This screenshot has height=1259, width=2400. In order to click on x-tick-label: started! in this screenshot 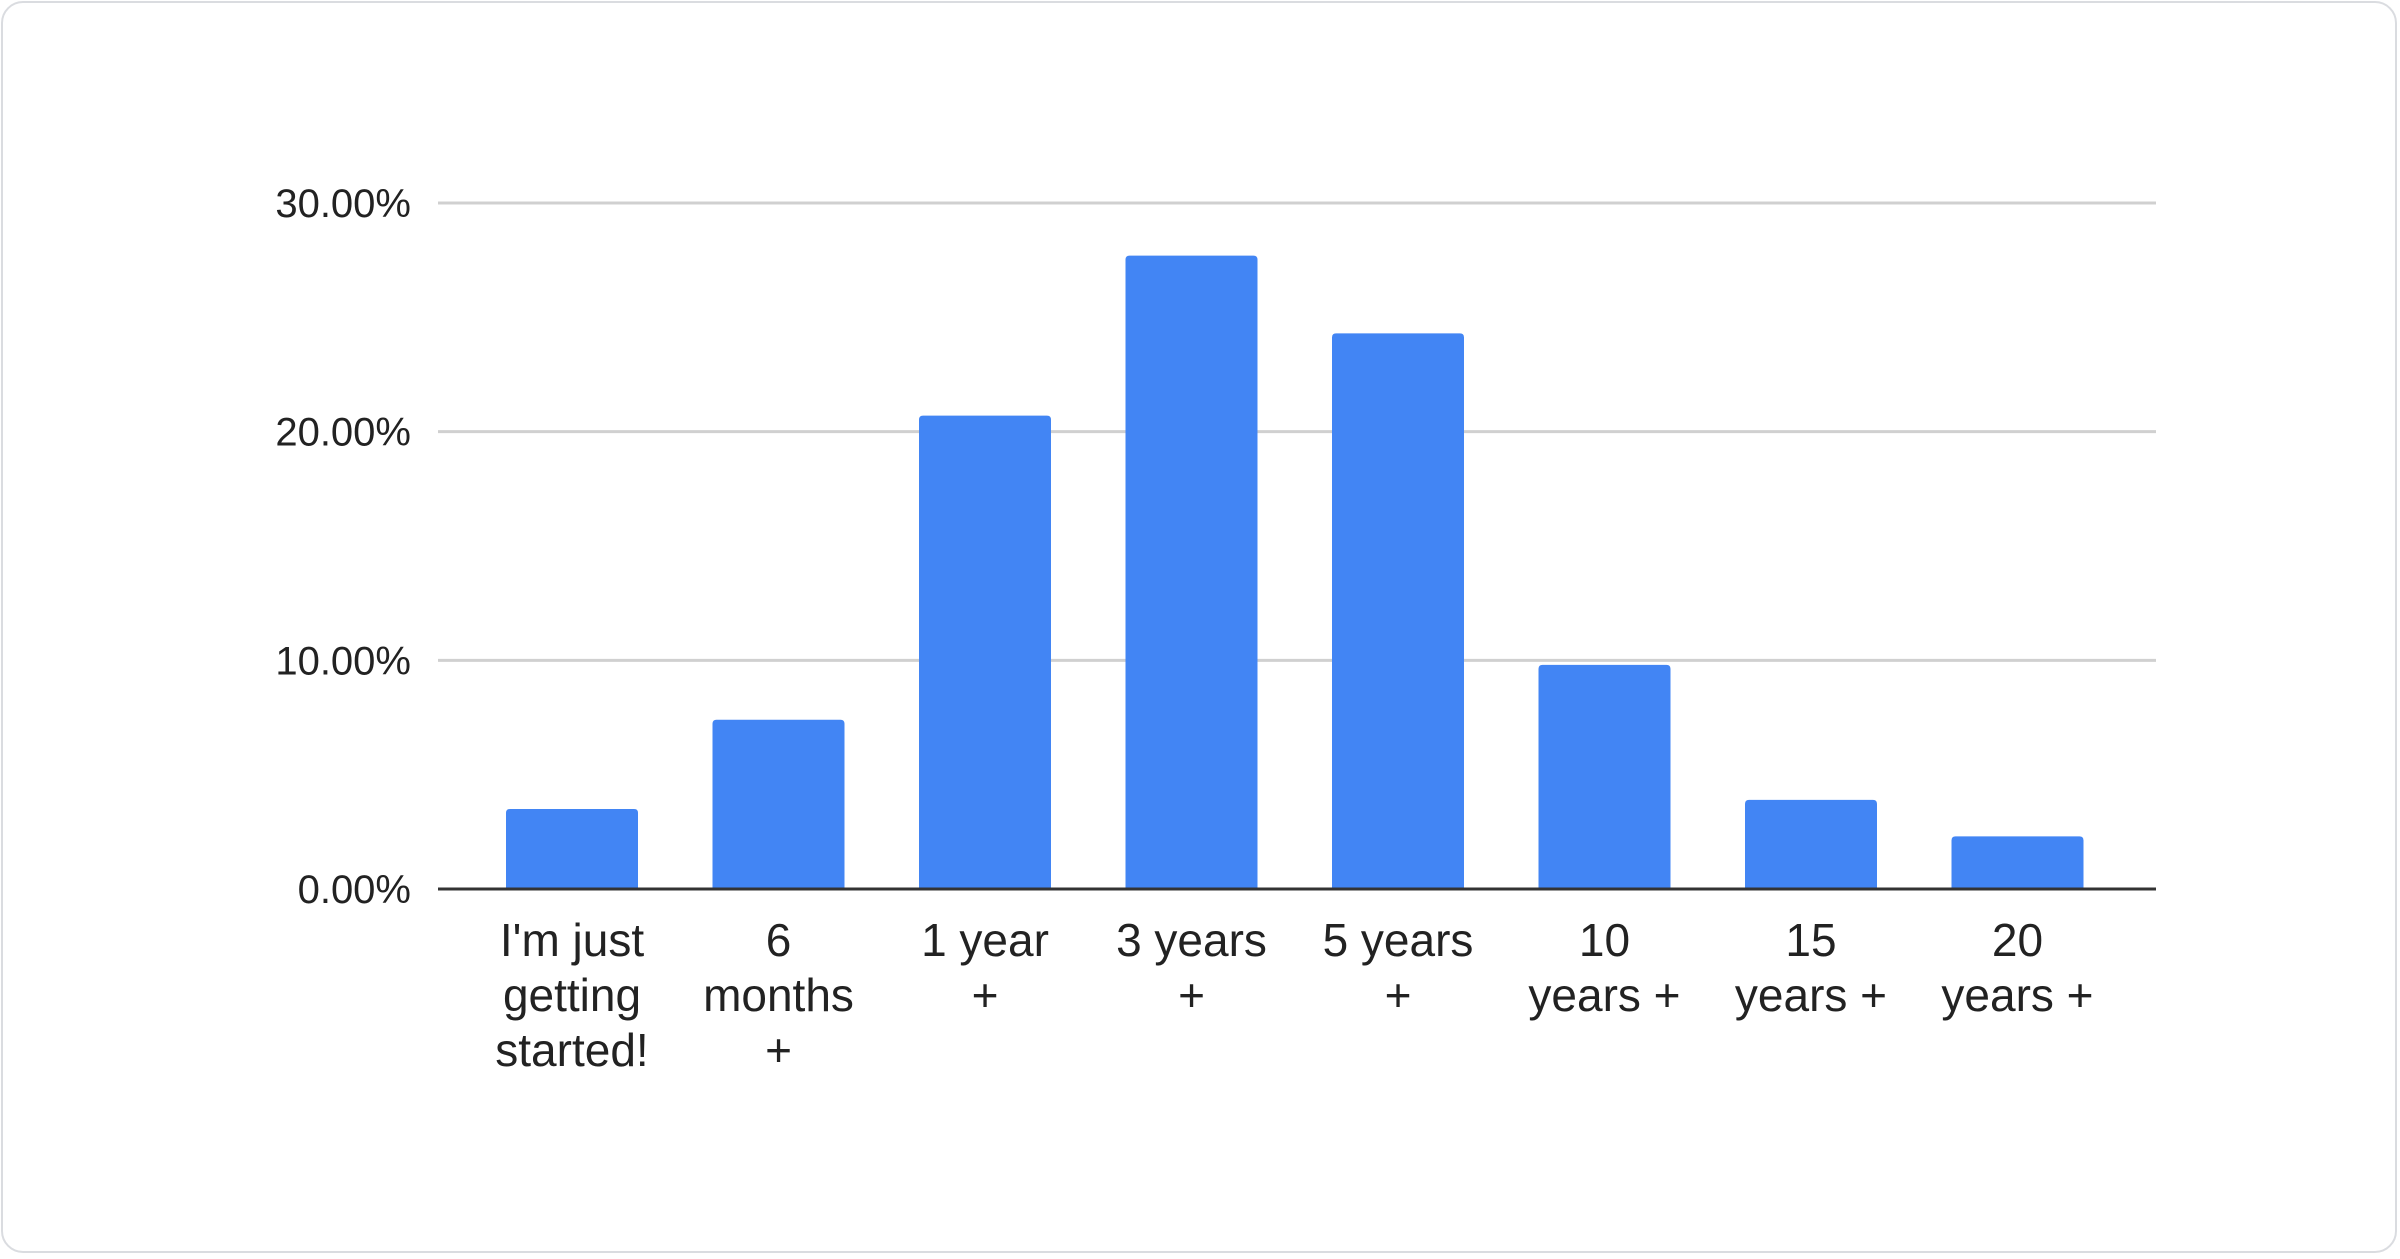, I will do `click(571, 1050)`.